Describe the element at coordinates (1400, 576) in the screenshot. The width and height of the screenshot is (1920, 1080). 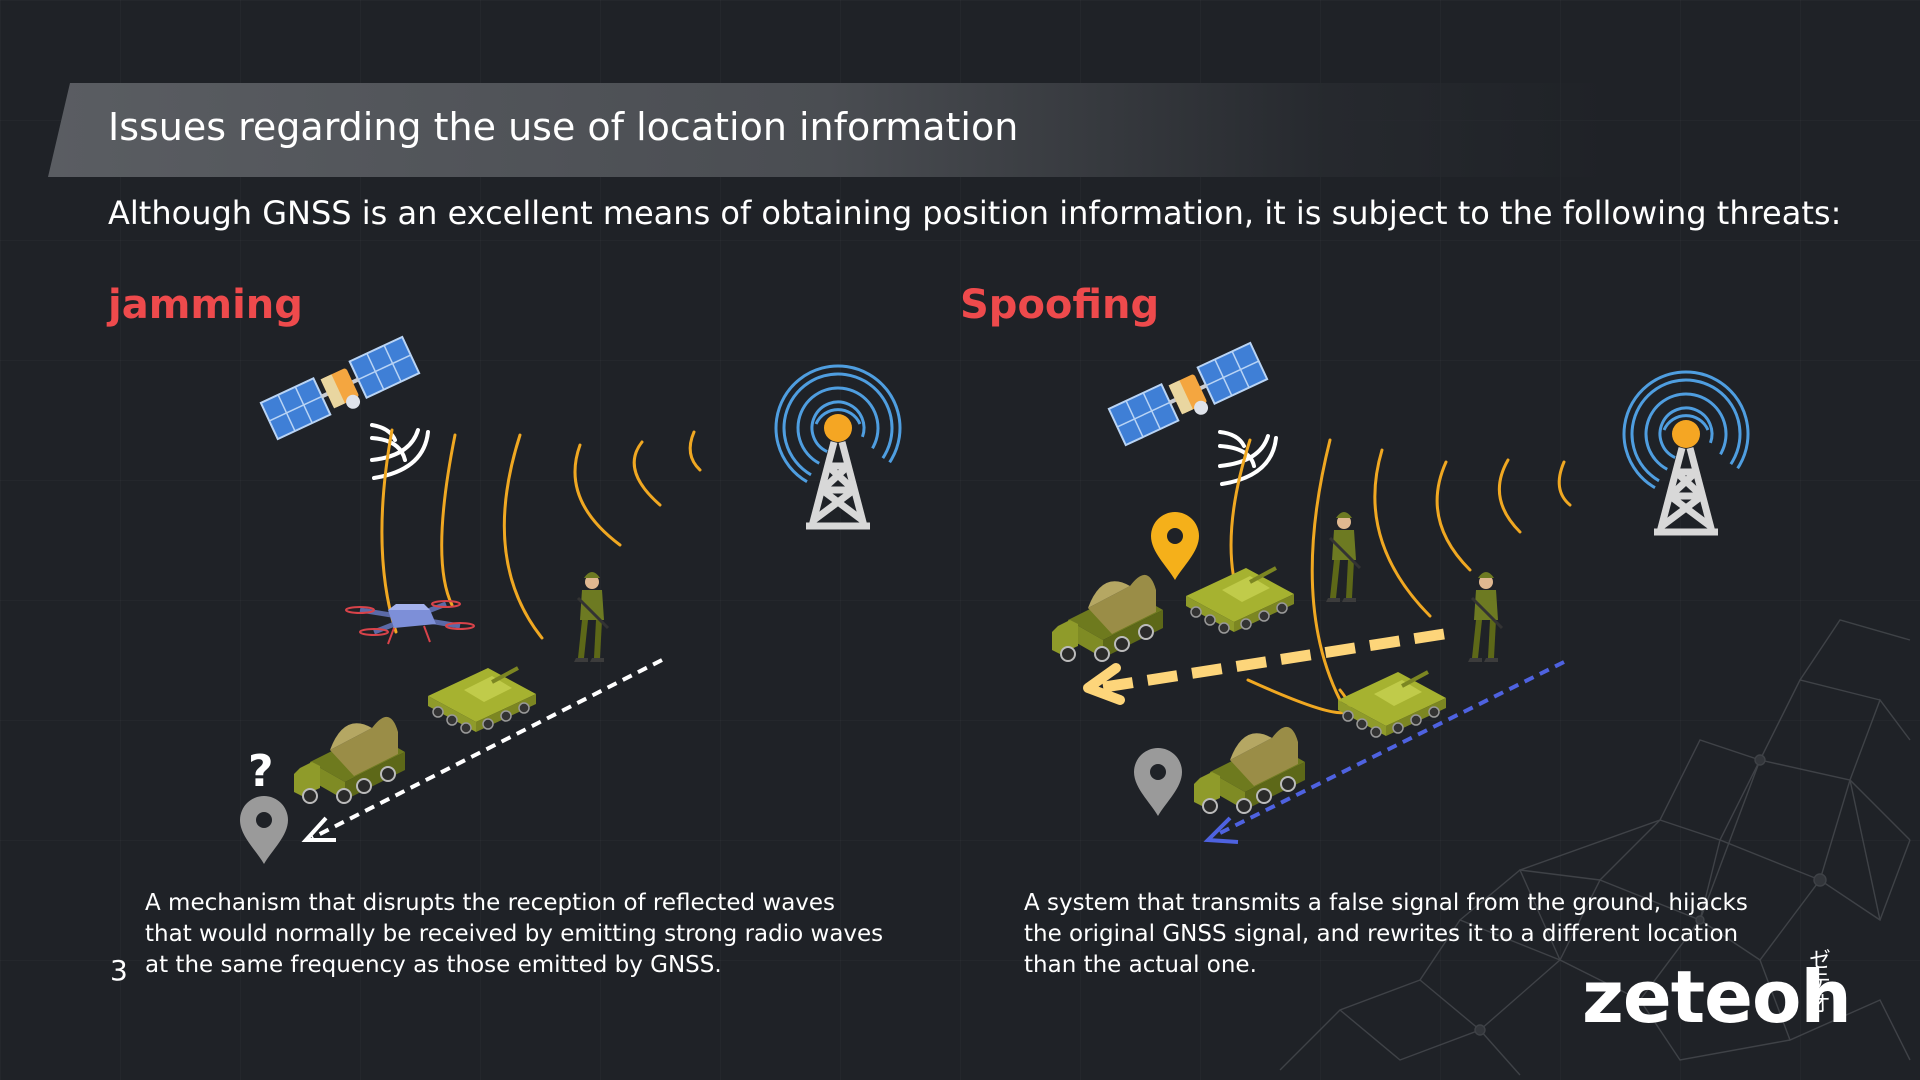
I see `spoofing-waves` at that location.